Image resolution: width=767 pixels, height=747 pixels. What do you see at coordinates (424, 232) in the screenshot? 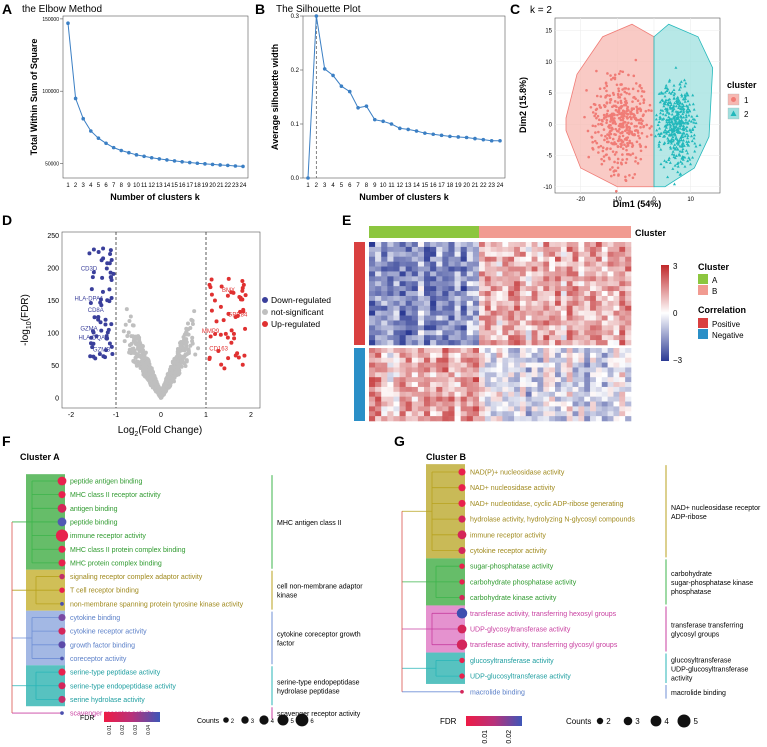
I see `cluster-a-annotation-bar` at bounding box center [424, 232].